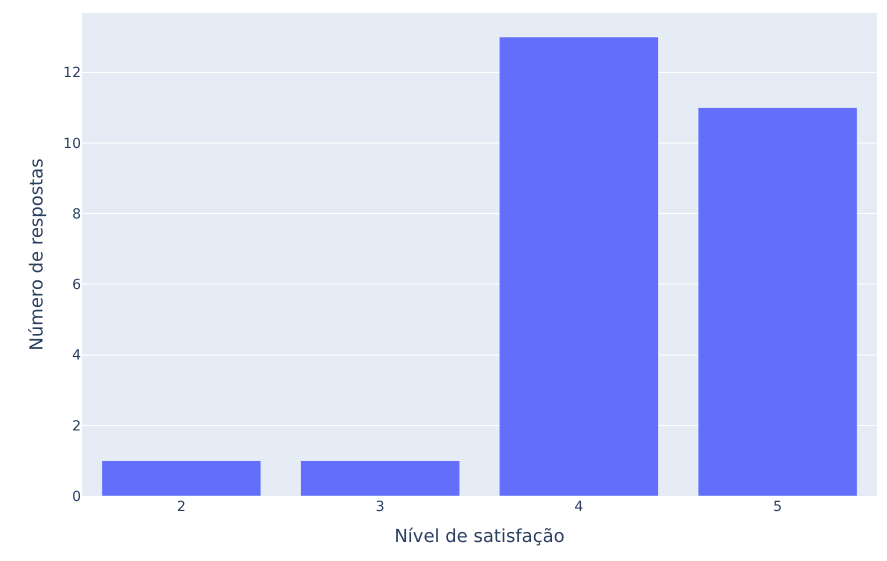 The height and width of the screenshot is (561, 887). What do you see at coordinates (579, 507) in the screenshot?
I see `x-tick-label: 4` at bounding box center [579, 507].